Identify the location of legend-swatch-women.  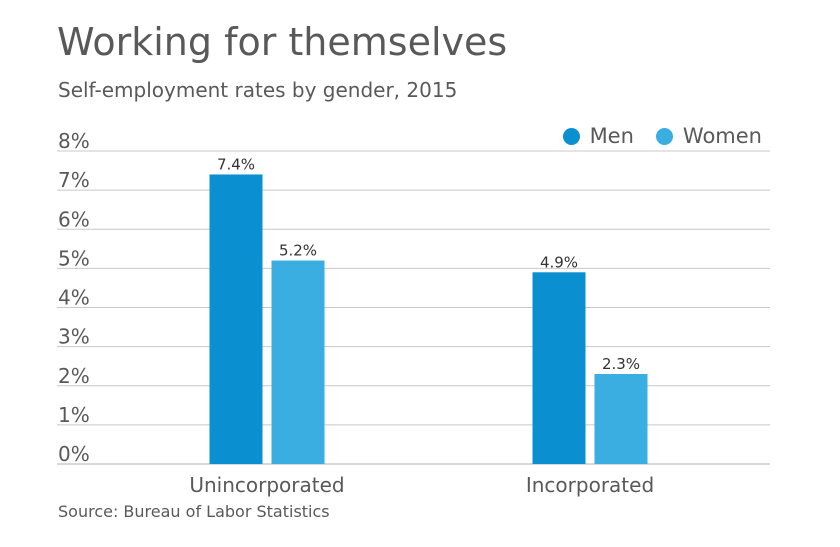
(664, 136).